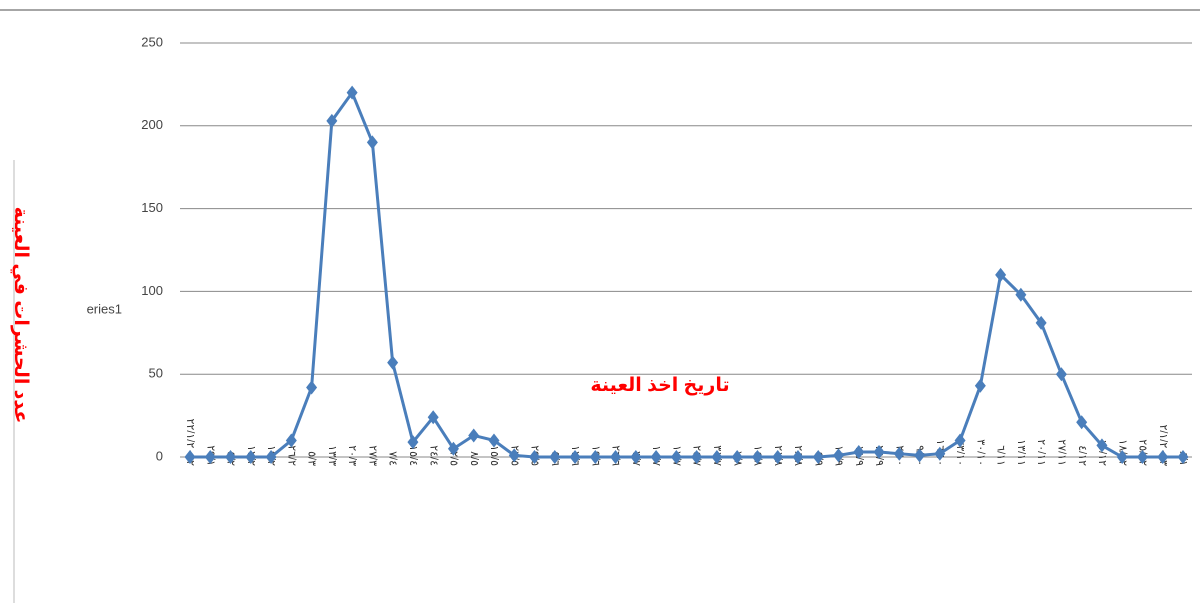 The height and width of the screenshot is (603, 1200). Describe the element at coordinates (332, 455) in the screenshot. I see `x-tick-label: ١٣/٣` at that location.